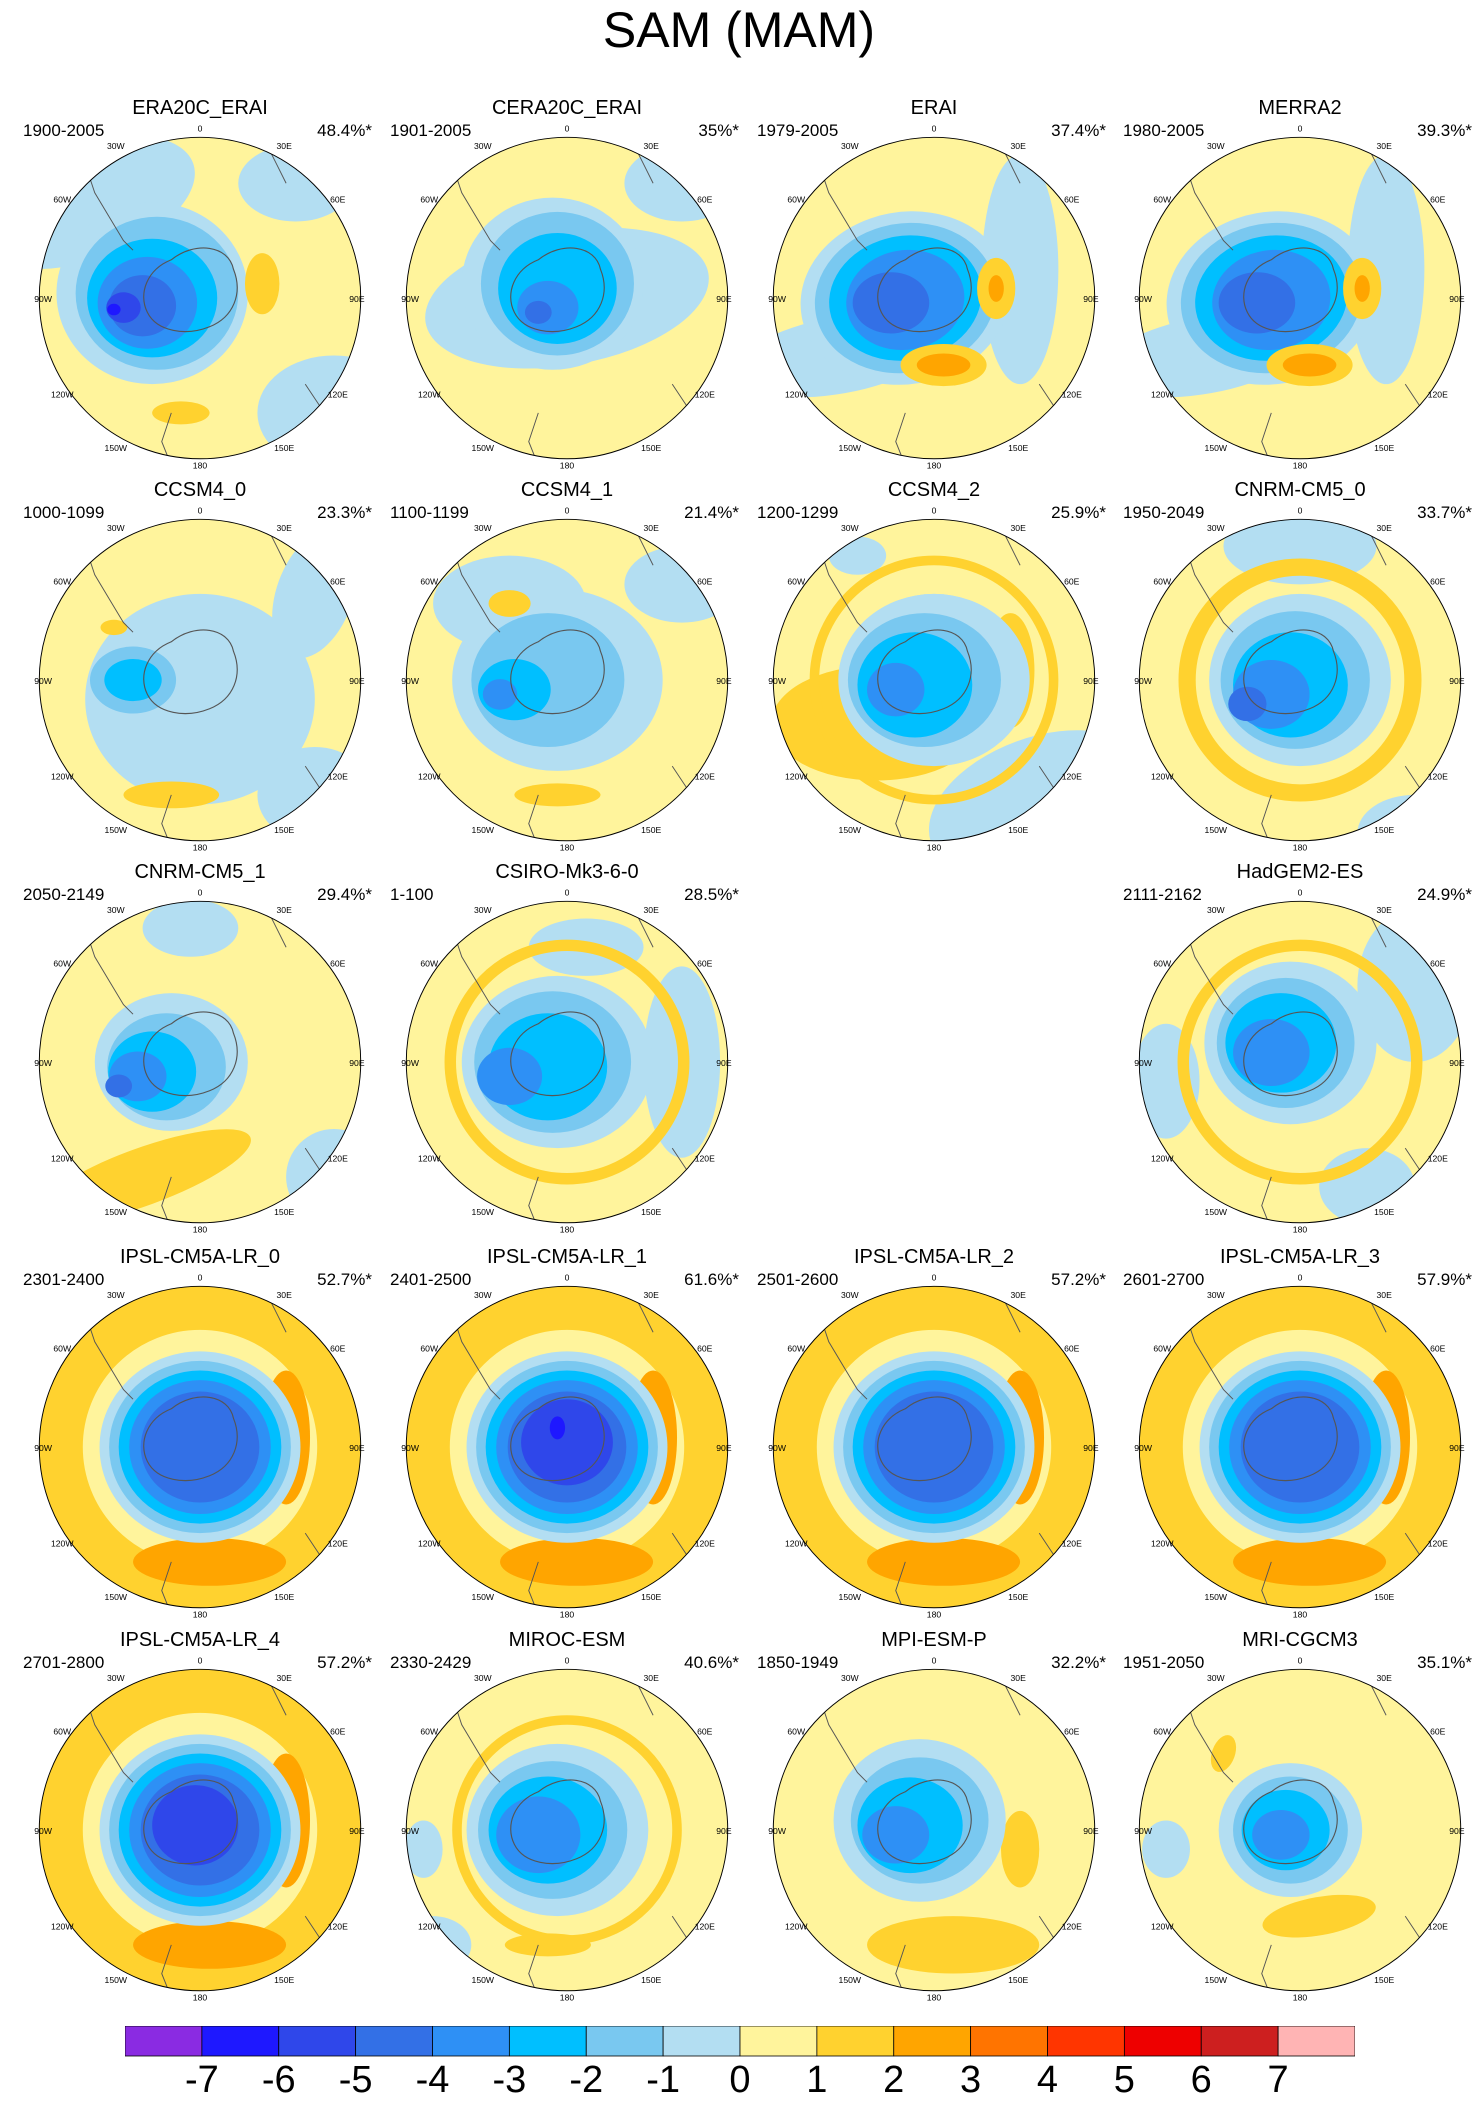  What do you see at coordinates (567, 108) in the screenshot?
I see `panel-title: CERA20C_ERAI` at bounding box center [567, 108].